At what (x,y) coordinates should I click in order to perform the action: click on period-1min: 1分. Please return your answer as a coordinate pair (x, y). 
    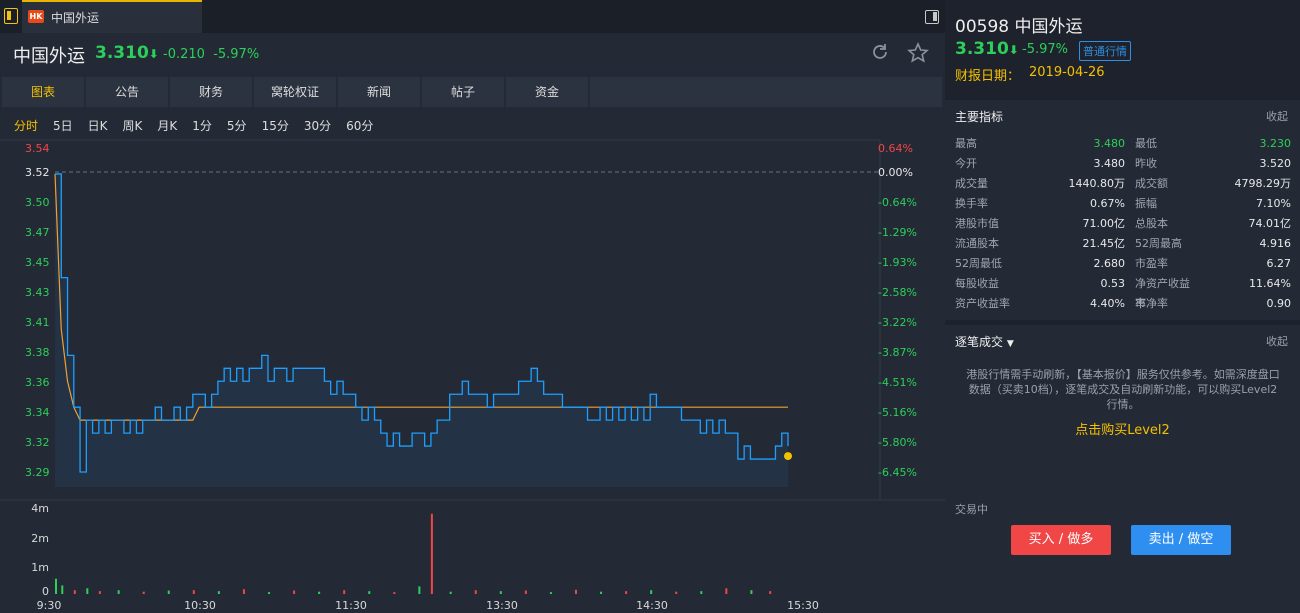
    Looking at the image, I should click on (202, 126).